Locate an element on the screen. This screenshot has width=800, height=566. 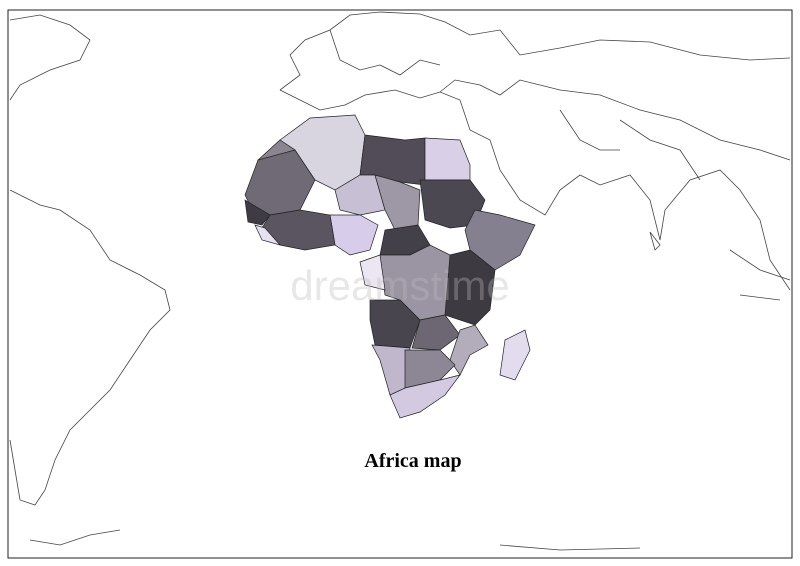
watermark: dreamstime is located at coordinates (399, 285).